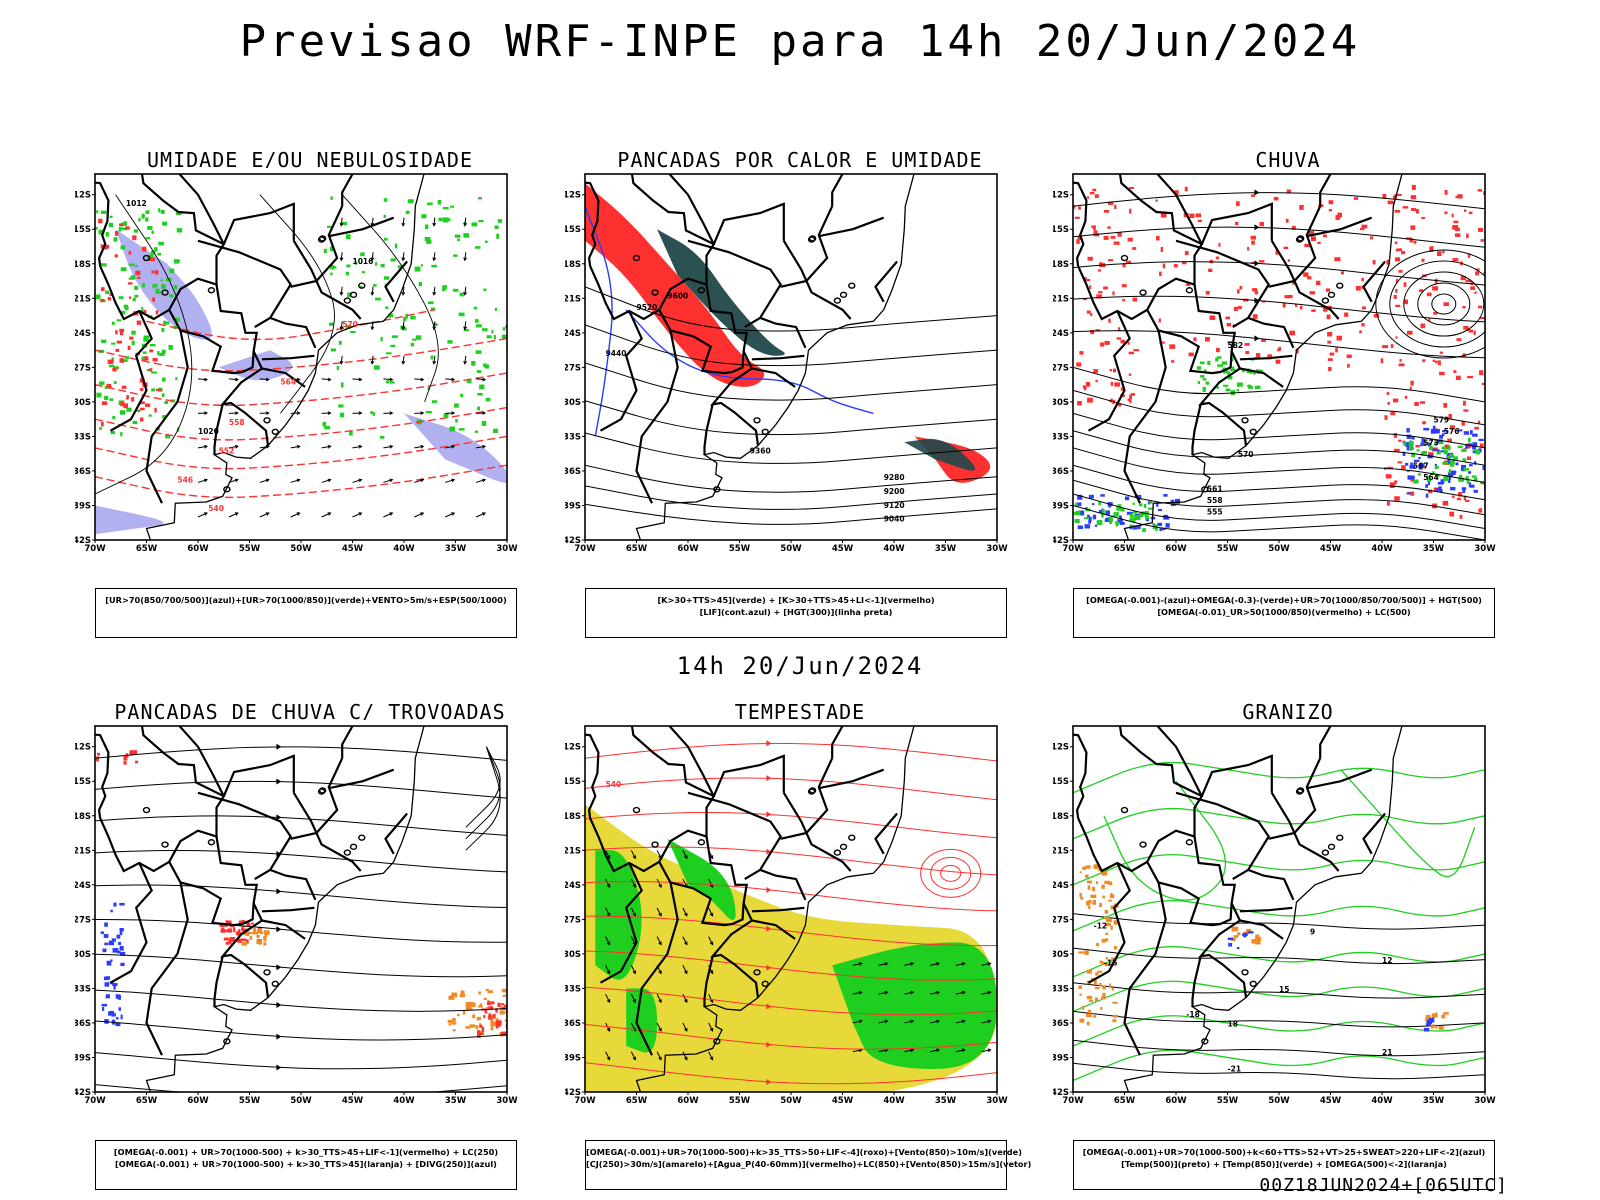 This screenshot has width=1600, height=1200. What do you see at coordinates (1279, 823) in the screenshot?
I see `temp850-contour` at bounding box center [1279, 823].